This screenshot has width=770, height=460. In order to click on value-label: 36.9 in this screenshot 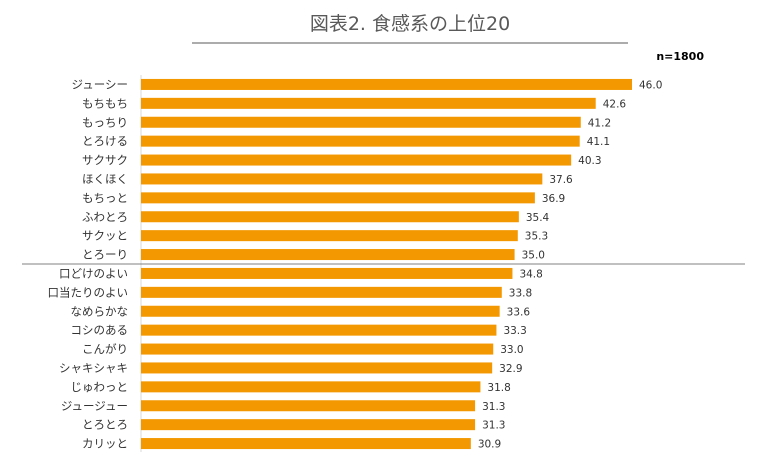, I will do `click(553, 199)`.